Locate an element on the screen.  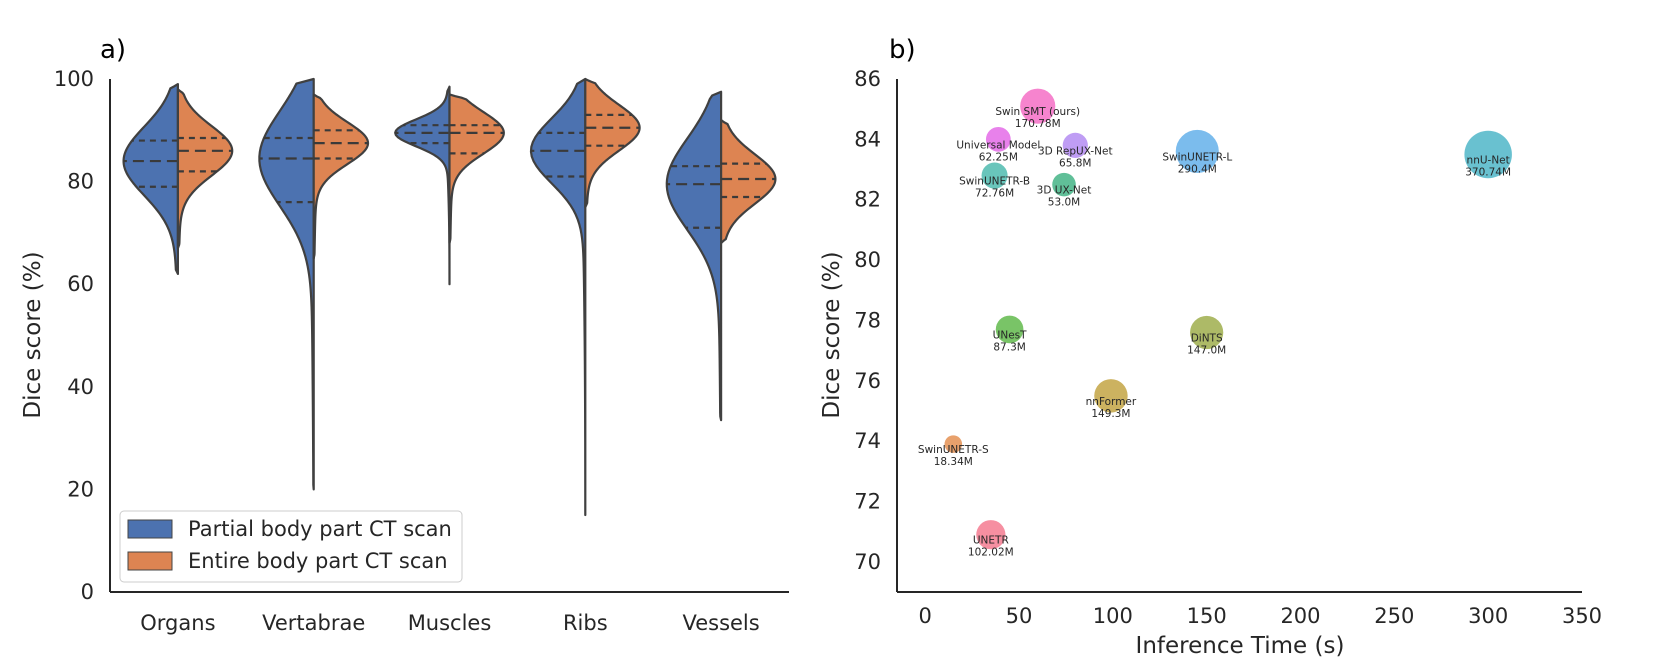
bubble-nnu-net is located at coordinates (1488, 154).